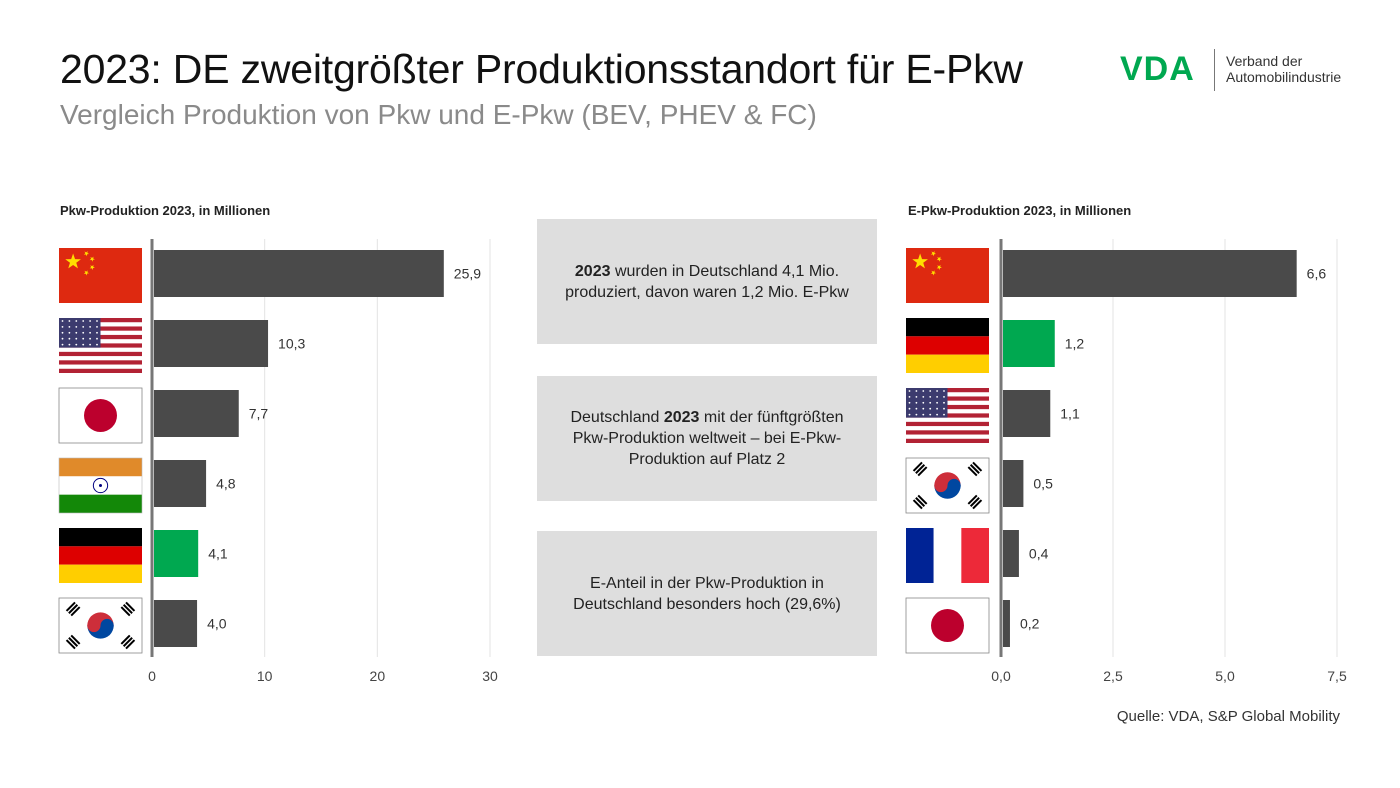  I want to click on value-label: 0,4, so click(1039, 554).